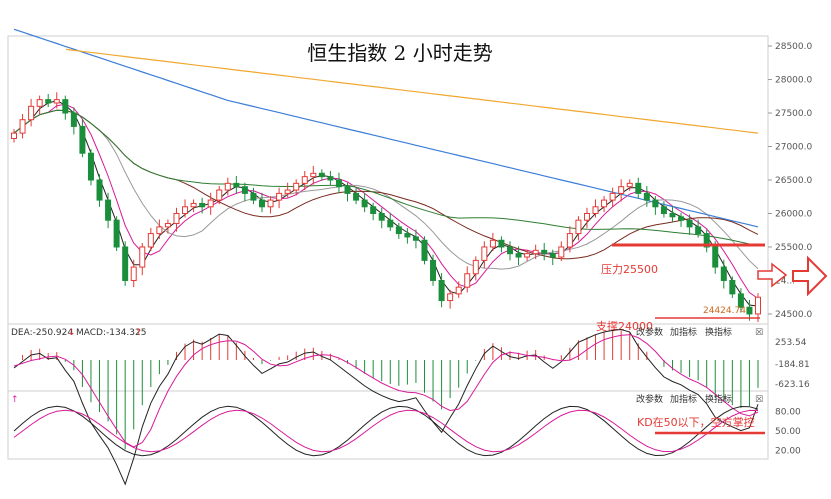 Image resolution: width=831 pixels, height=499 pixels. What do you see at coordinates (696, 422) in the screenshot?
I see `kd-note: KD在50以下，空方掌控` at bounding box center [696, 422].